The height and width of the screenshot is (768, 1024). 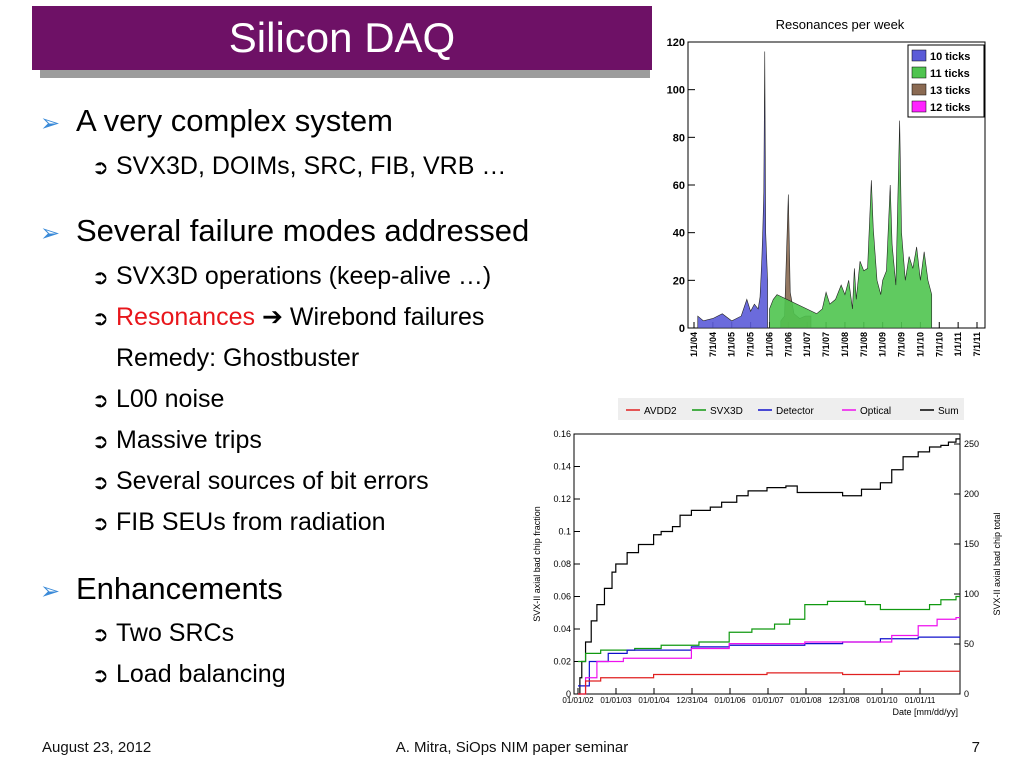 I want to click on y-right-tick-label: 50, so click(x=969, y=644).